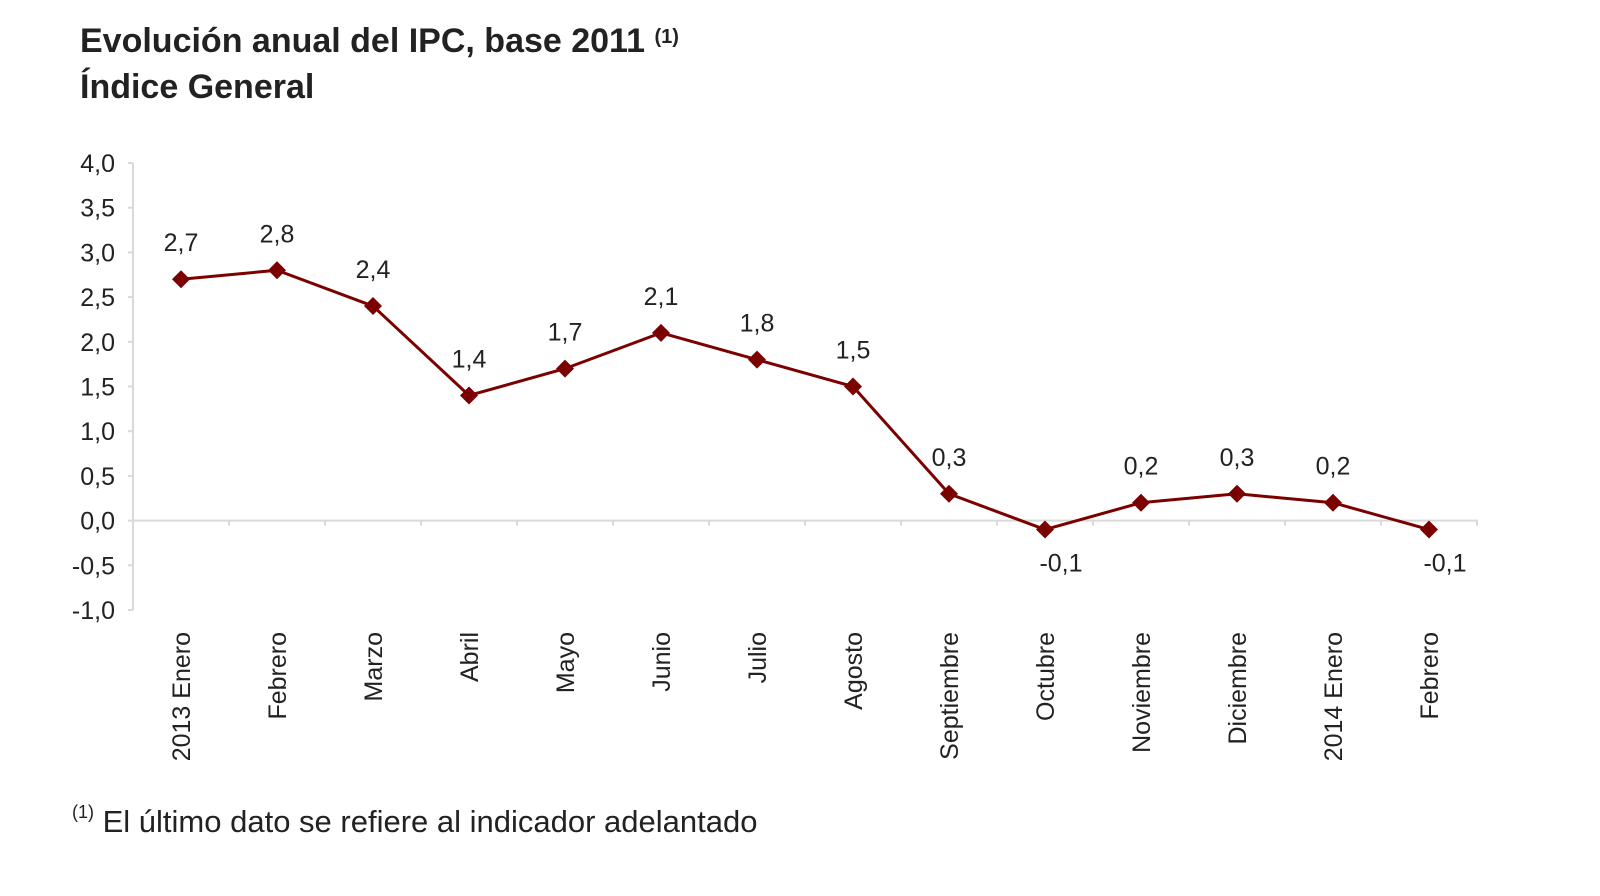 Image resolution: width=1600 pixels, height=896 pixels. Describe the element at coordinates (97, 253) in the screenshot. I see `y-tick-label: 3,0` at that location.